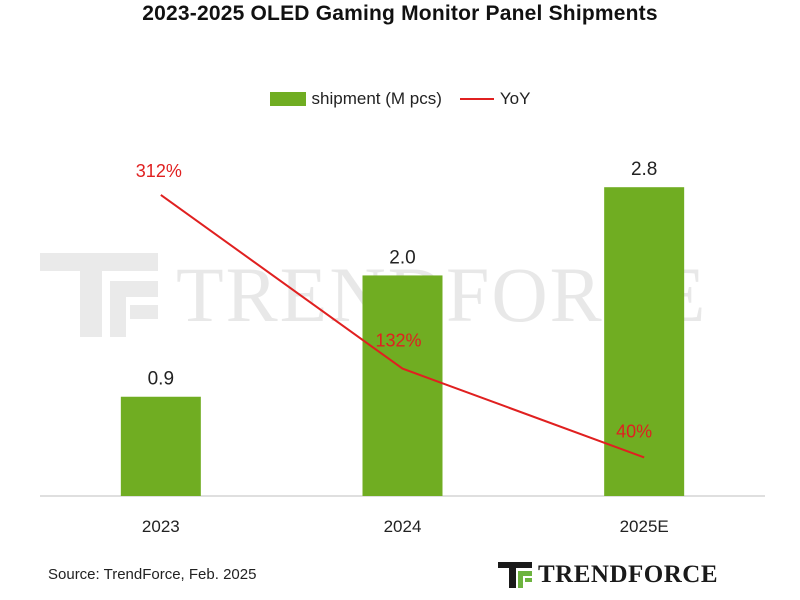 The height and width of the screenshot is (600, 800). I want to click on bar-2024, so click(402, 385).